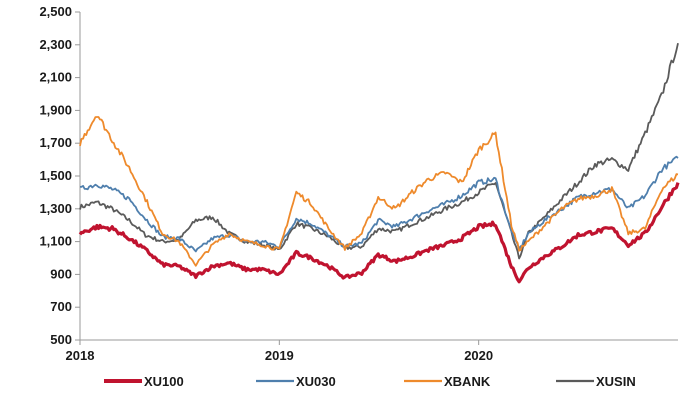 The width and height of the screenshot is (691, 396). Describe the element at coordinates (55, 44) in the screenshot. I see `y-tick-label: 2,300` at that location.